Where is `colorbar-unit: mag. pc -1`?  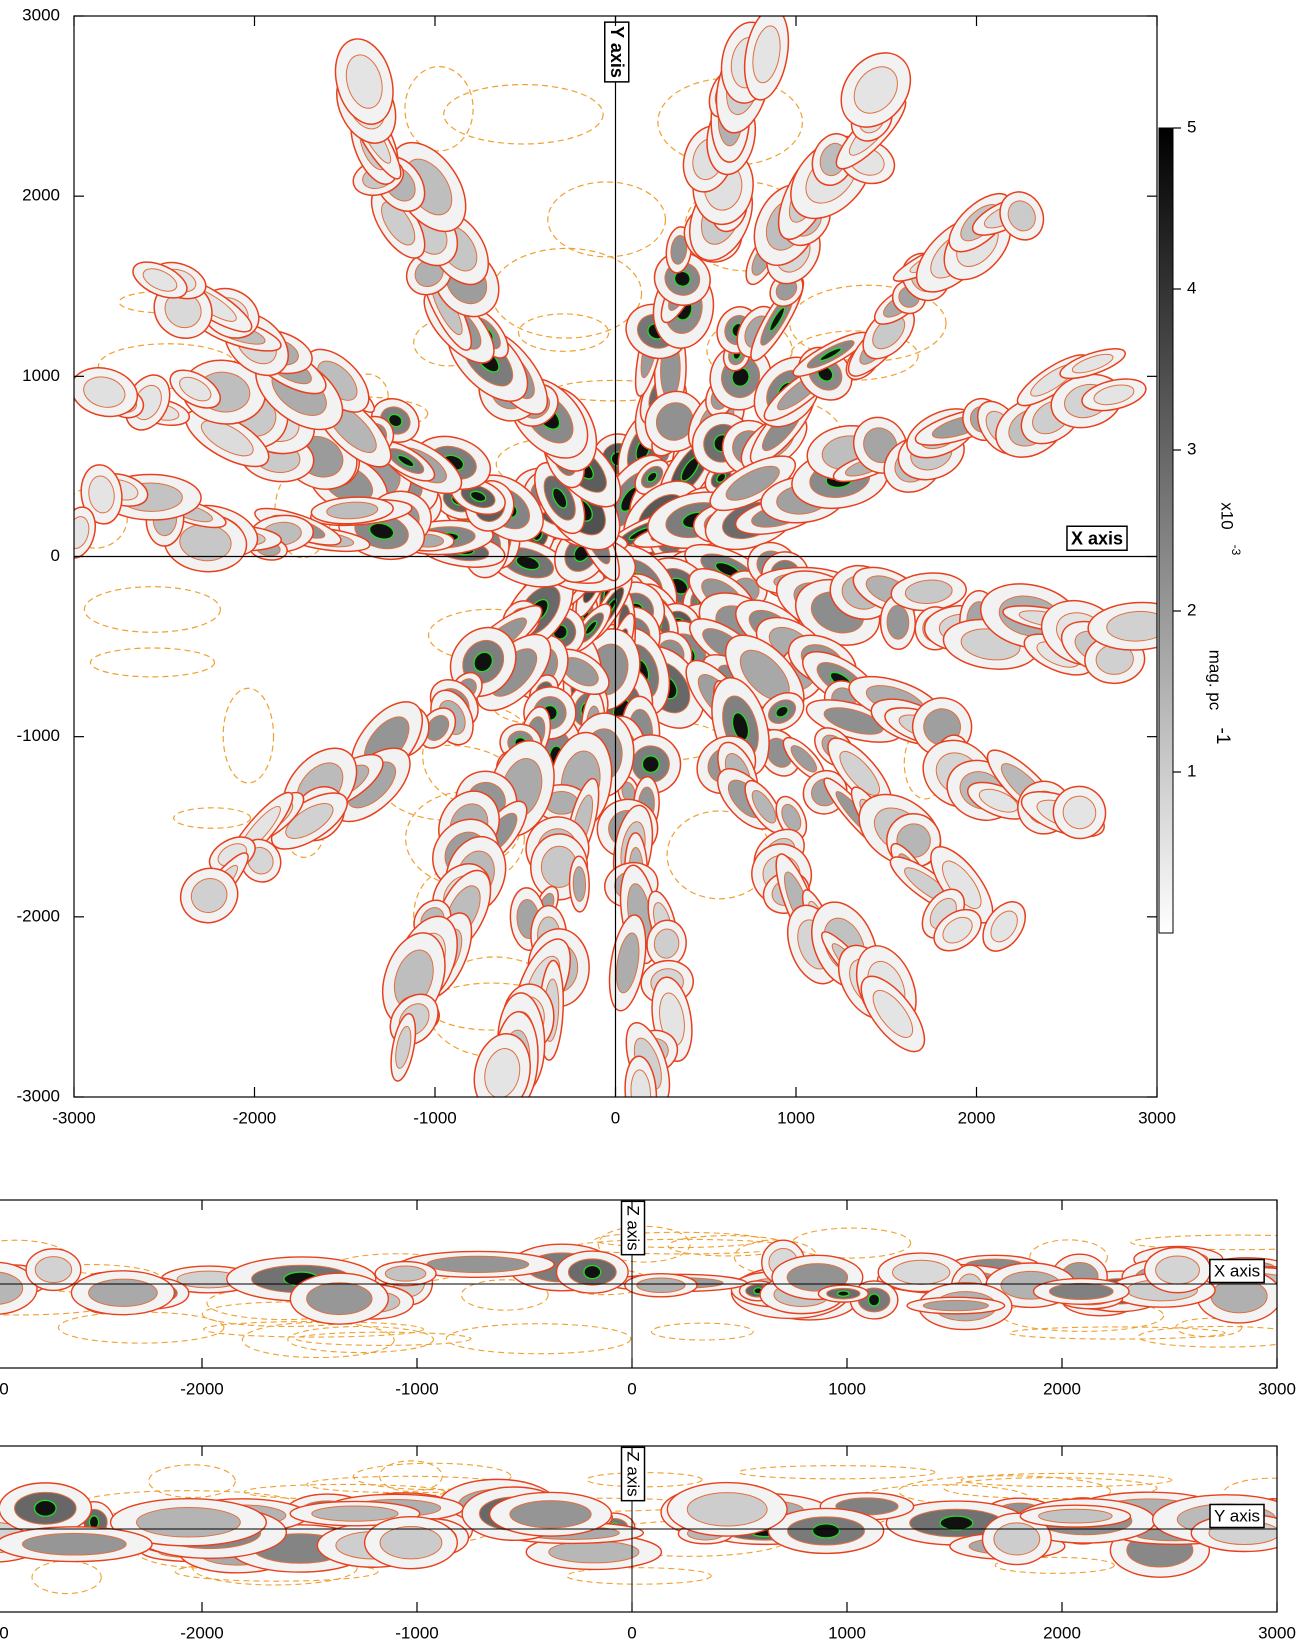
colorbar-unit: mag. pc -1 is located at coordinates (1219, 697).